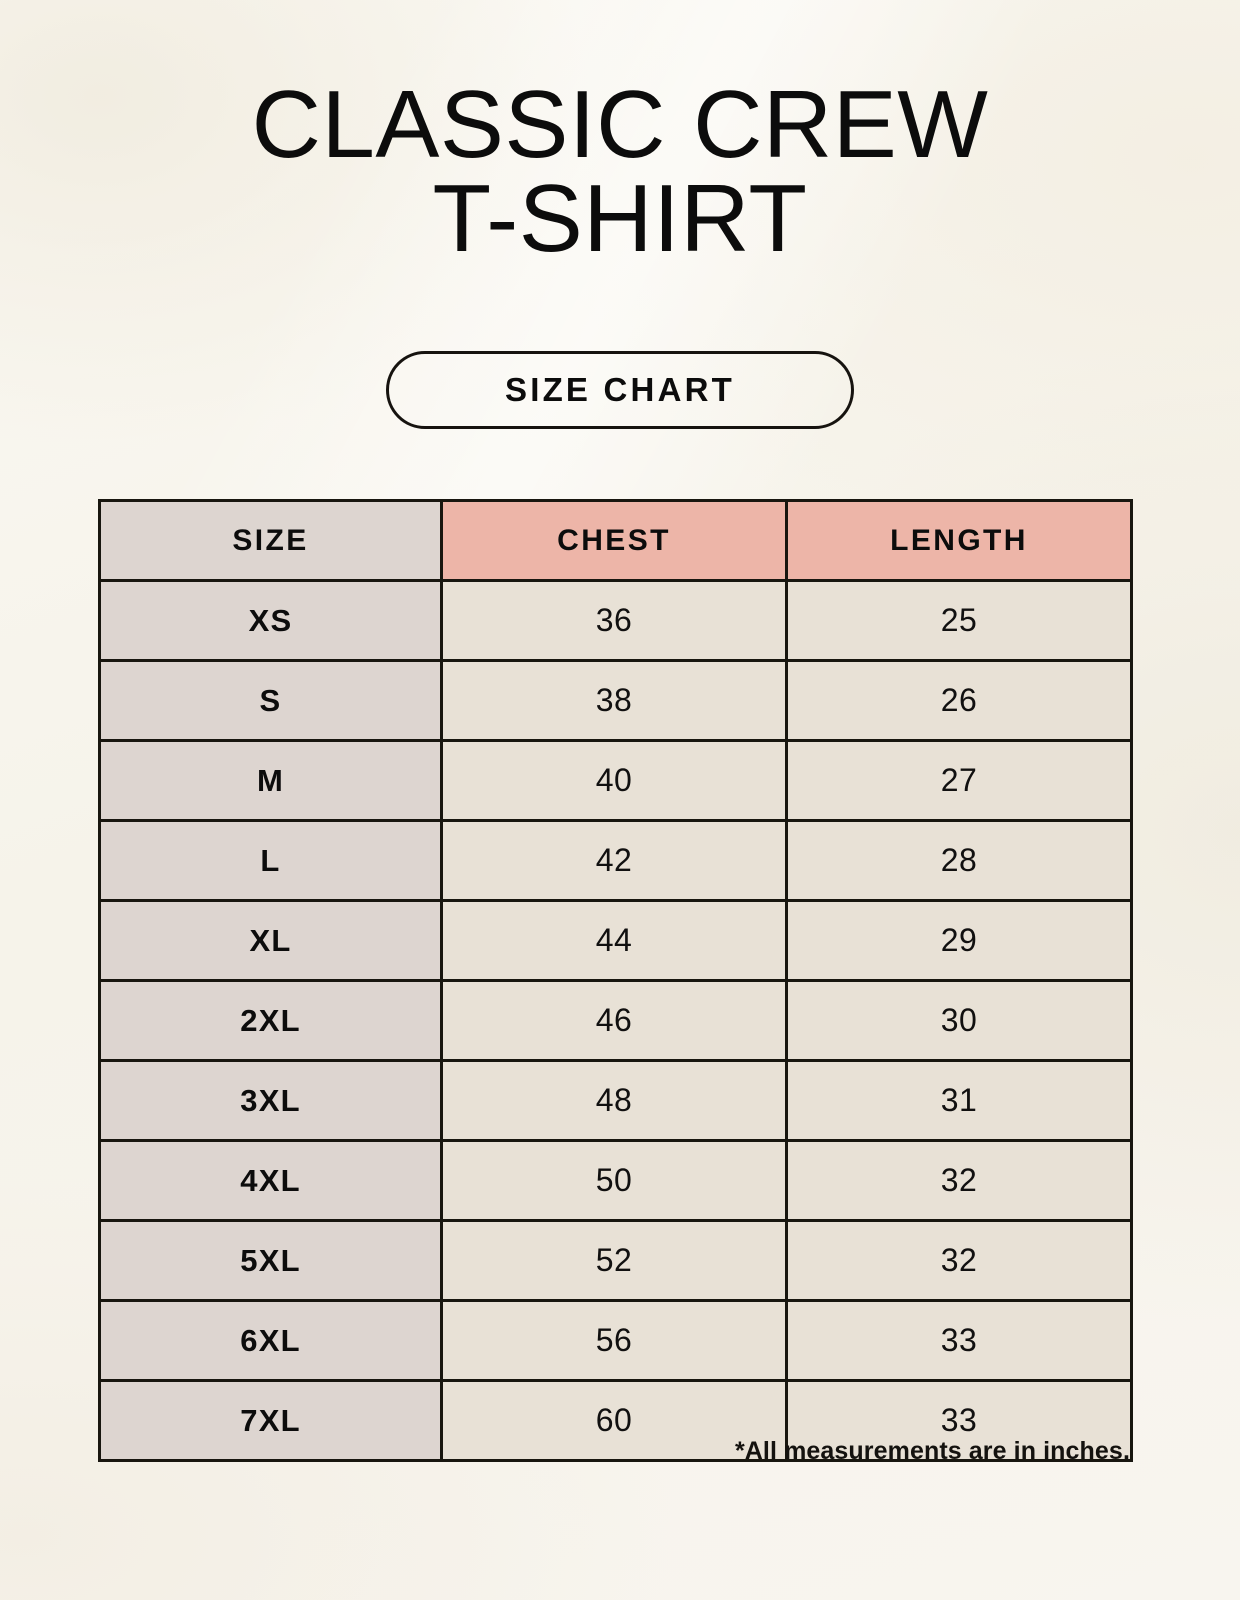 The height and width of the screenshot is (1600, 1240). I want to click on cell-chest: 40, so click(614, 780).